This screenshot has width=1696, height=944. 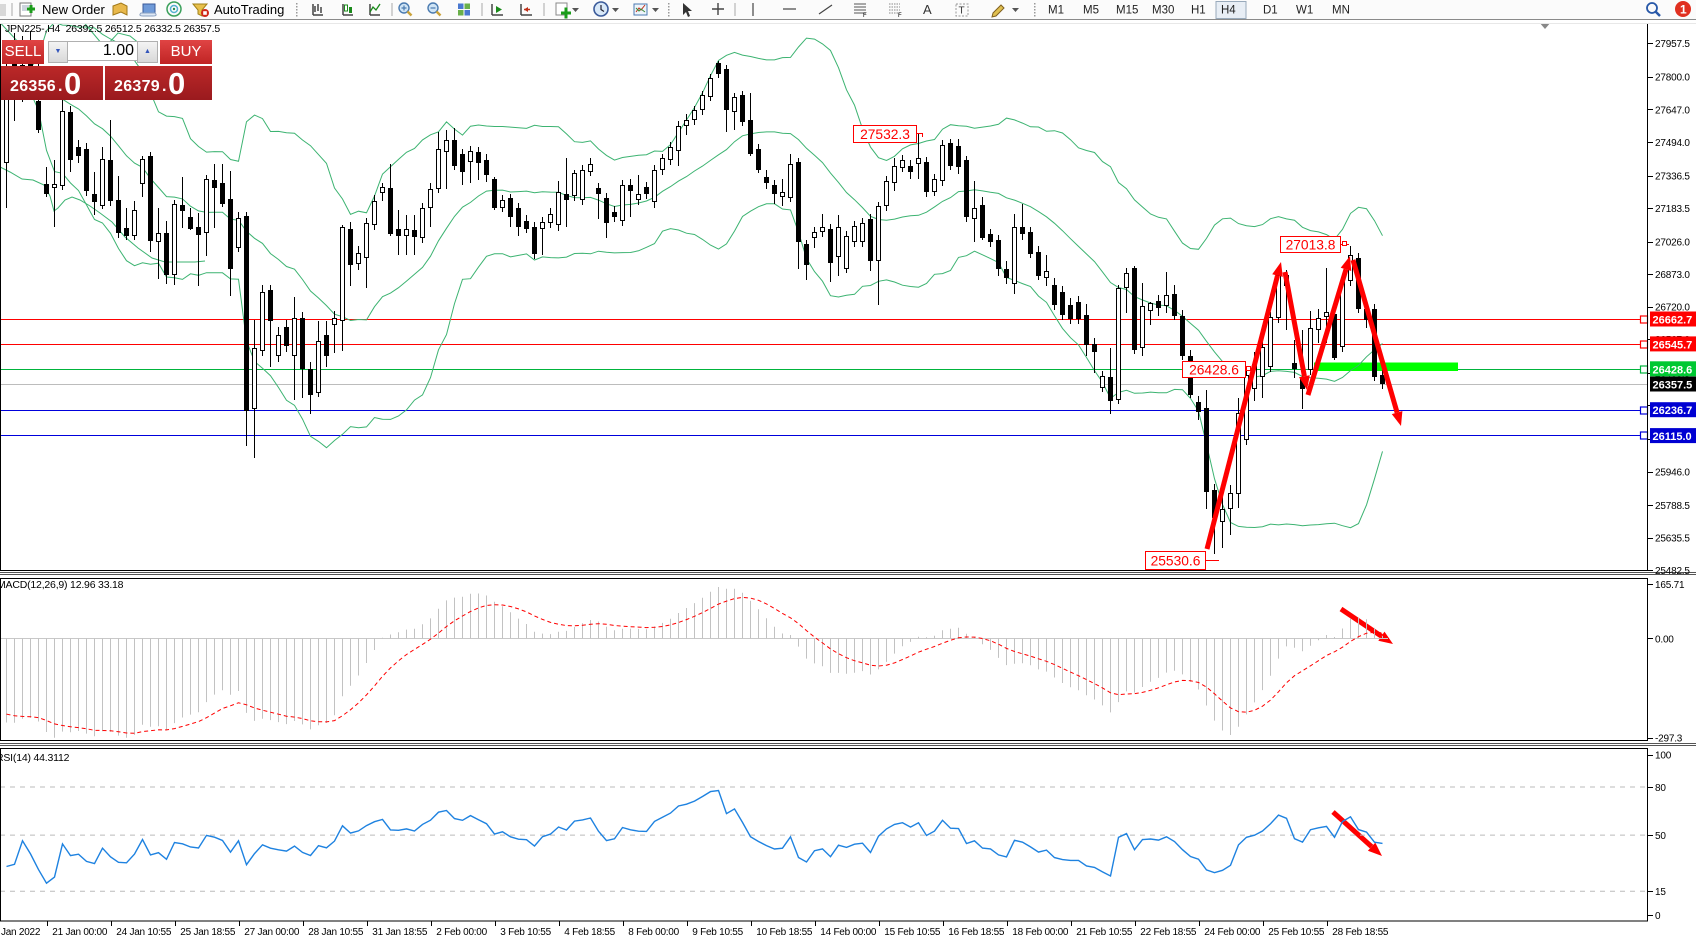 I want to click on svg-text: 25530.6, so click(x=1176, y=560).